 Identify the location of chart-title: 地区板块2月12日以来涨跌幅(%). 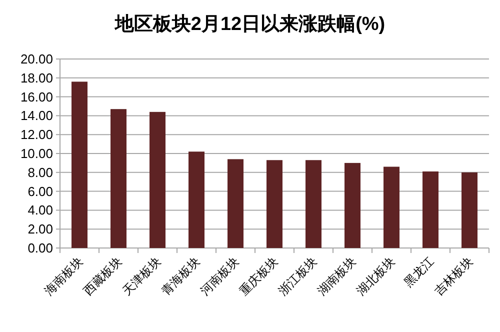
(250, 24).